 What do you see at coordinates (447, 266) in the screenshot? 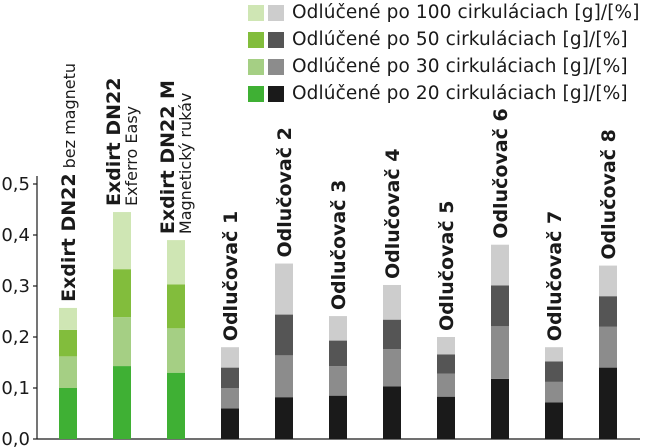
I see `category-label: Odlučovač 5` at bounding box center [447, 266].